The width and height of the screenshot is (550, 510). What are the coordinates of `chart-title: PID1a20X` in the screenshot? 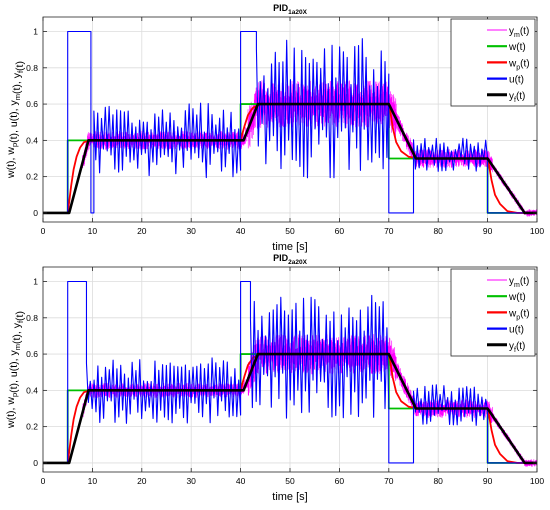 It's located at (290, 9).